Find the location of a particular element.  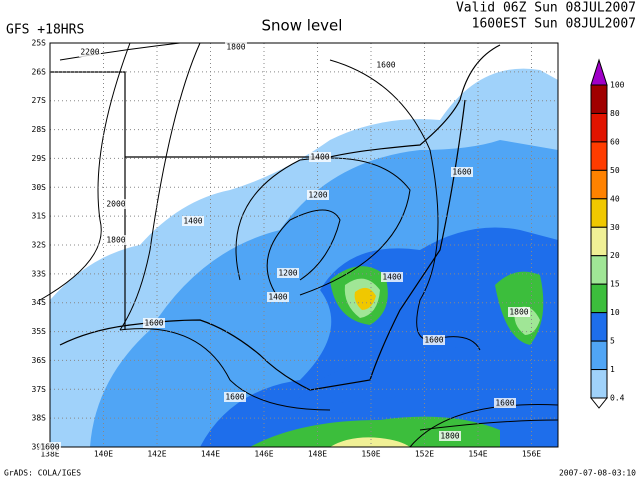

colorbar-end is located at coordinates (599, 403).